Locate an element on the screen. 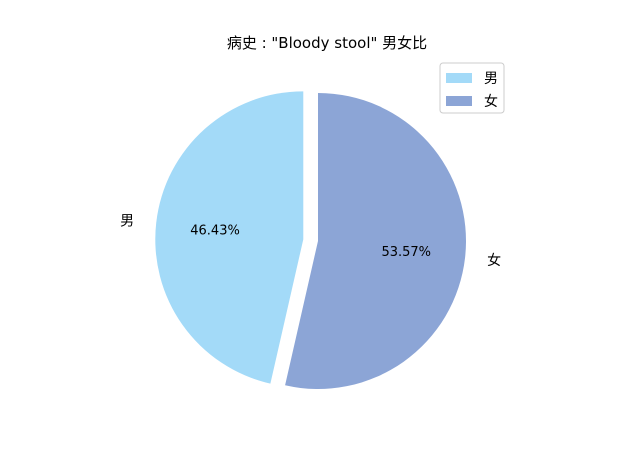 The width and height of the screenshot is (636, 474). slice-percent-label-0: 46.43% is located at coordinates (215, 230).